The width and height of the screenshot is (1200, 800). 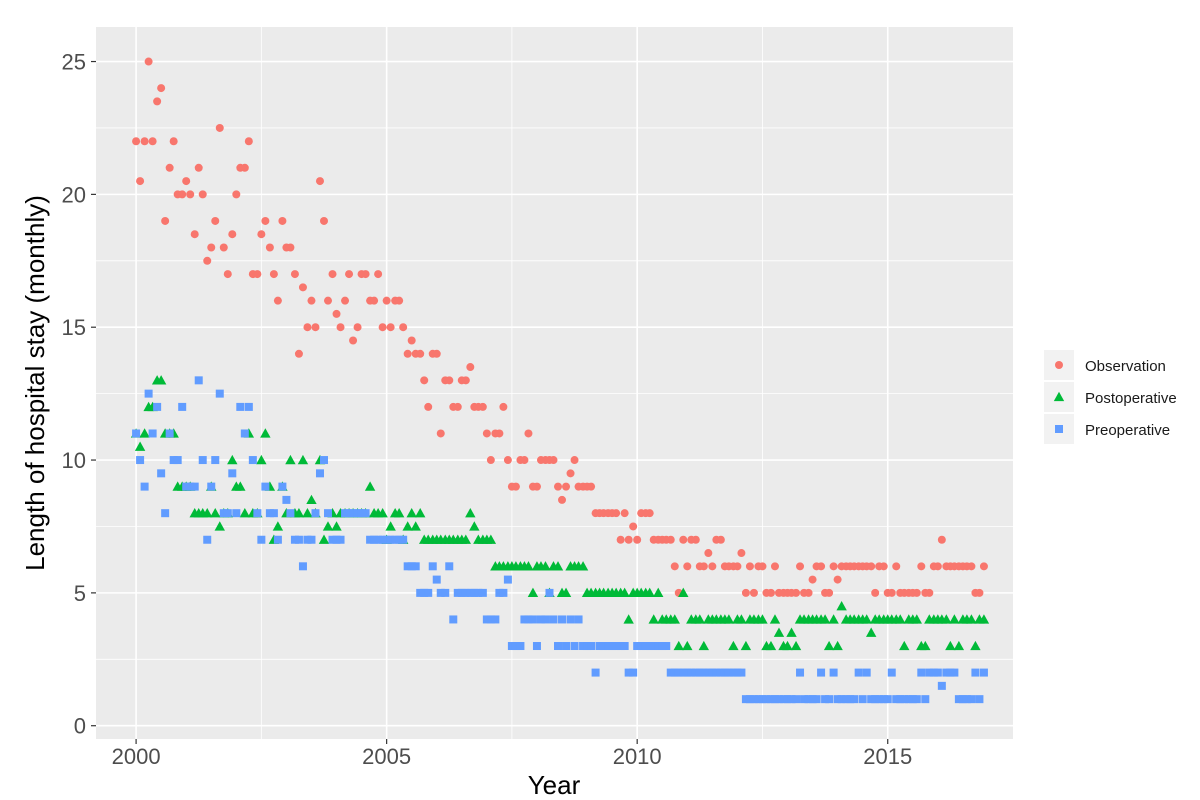 What do you see at coordinates (74, 460) in the screenshot?
I see `y-tick-label: 10` at bounding box center [74, 460].